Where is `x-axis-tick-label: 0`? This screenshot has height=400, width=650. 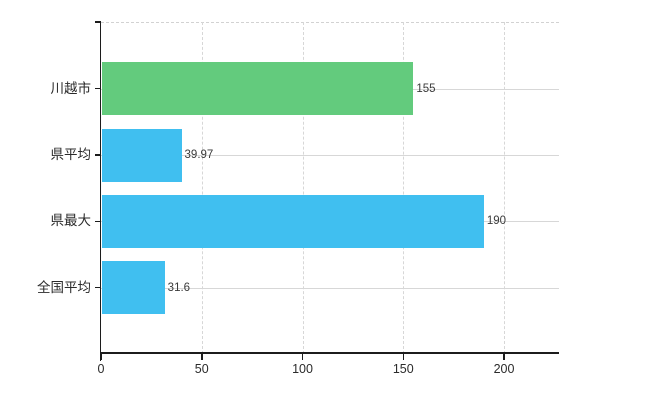
x-axis-tick-label: 0 is located at coordinates (101, 369).